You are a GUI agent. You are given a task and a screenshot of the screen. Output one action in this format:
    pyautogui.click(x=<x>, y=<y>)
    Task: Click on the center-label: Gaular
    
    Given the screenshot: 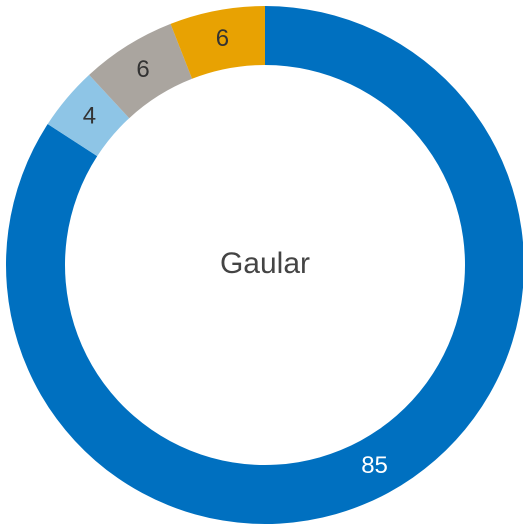 What is the action you would take?
    pyautogui.click(x=265, y=263)
    